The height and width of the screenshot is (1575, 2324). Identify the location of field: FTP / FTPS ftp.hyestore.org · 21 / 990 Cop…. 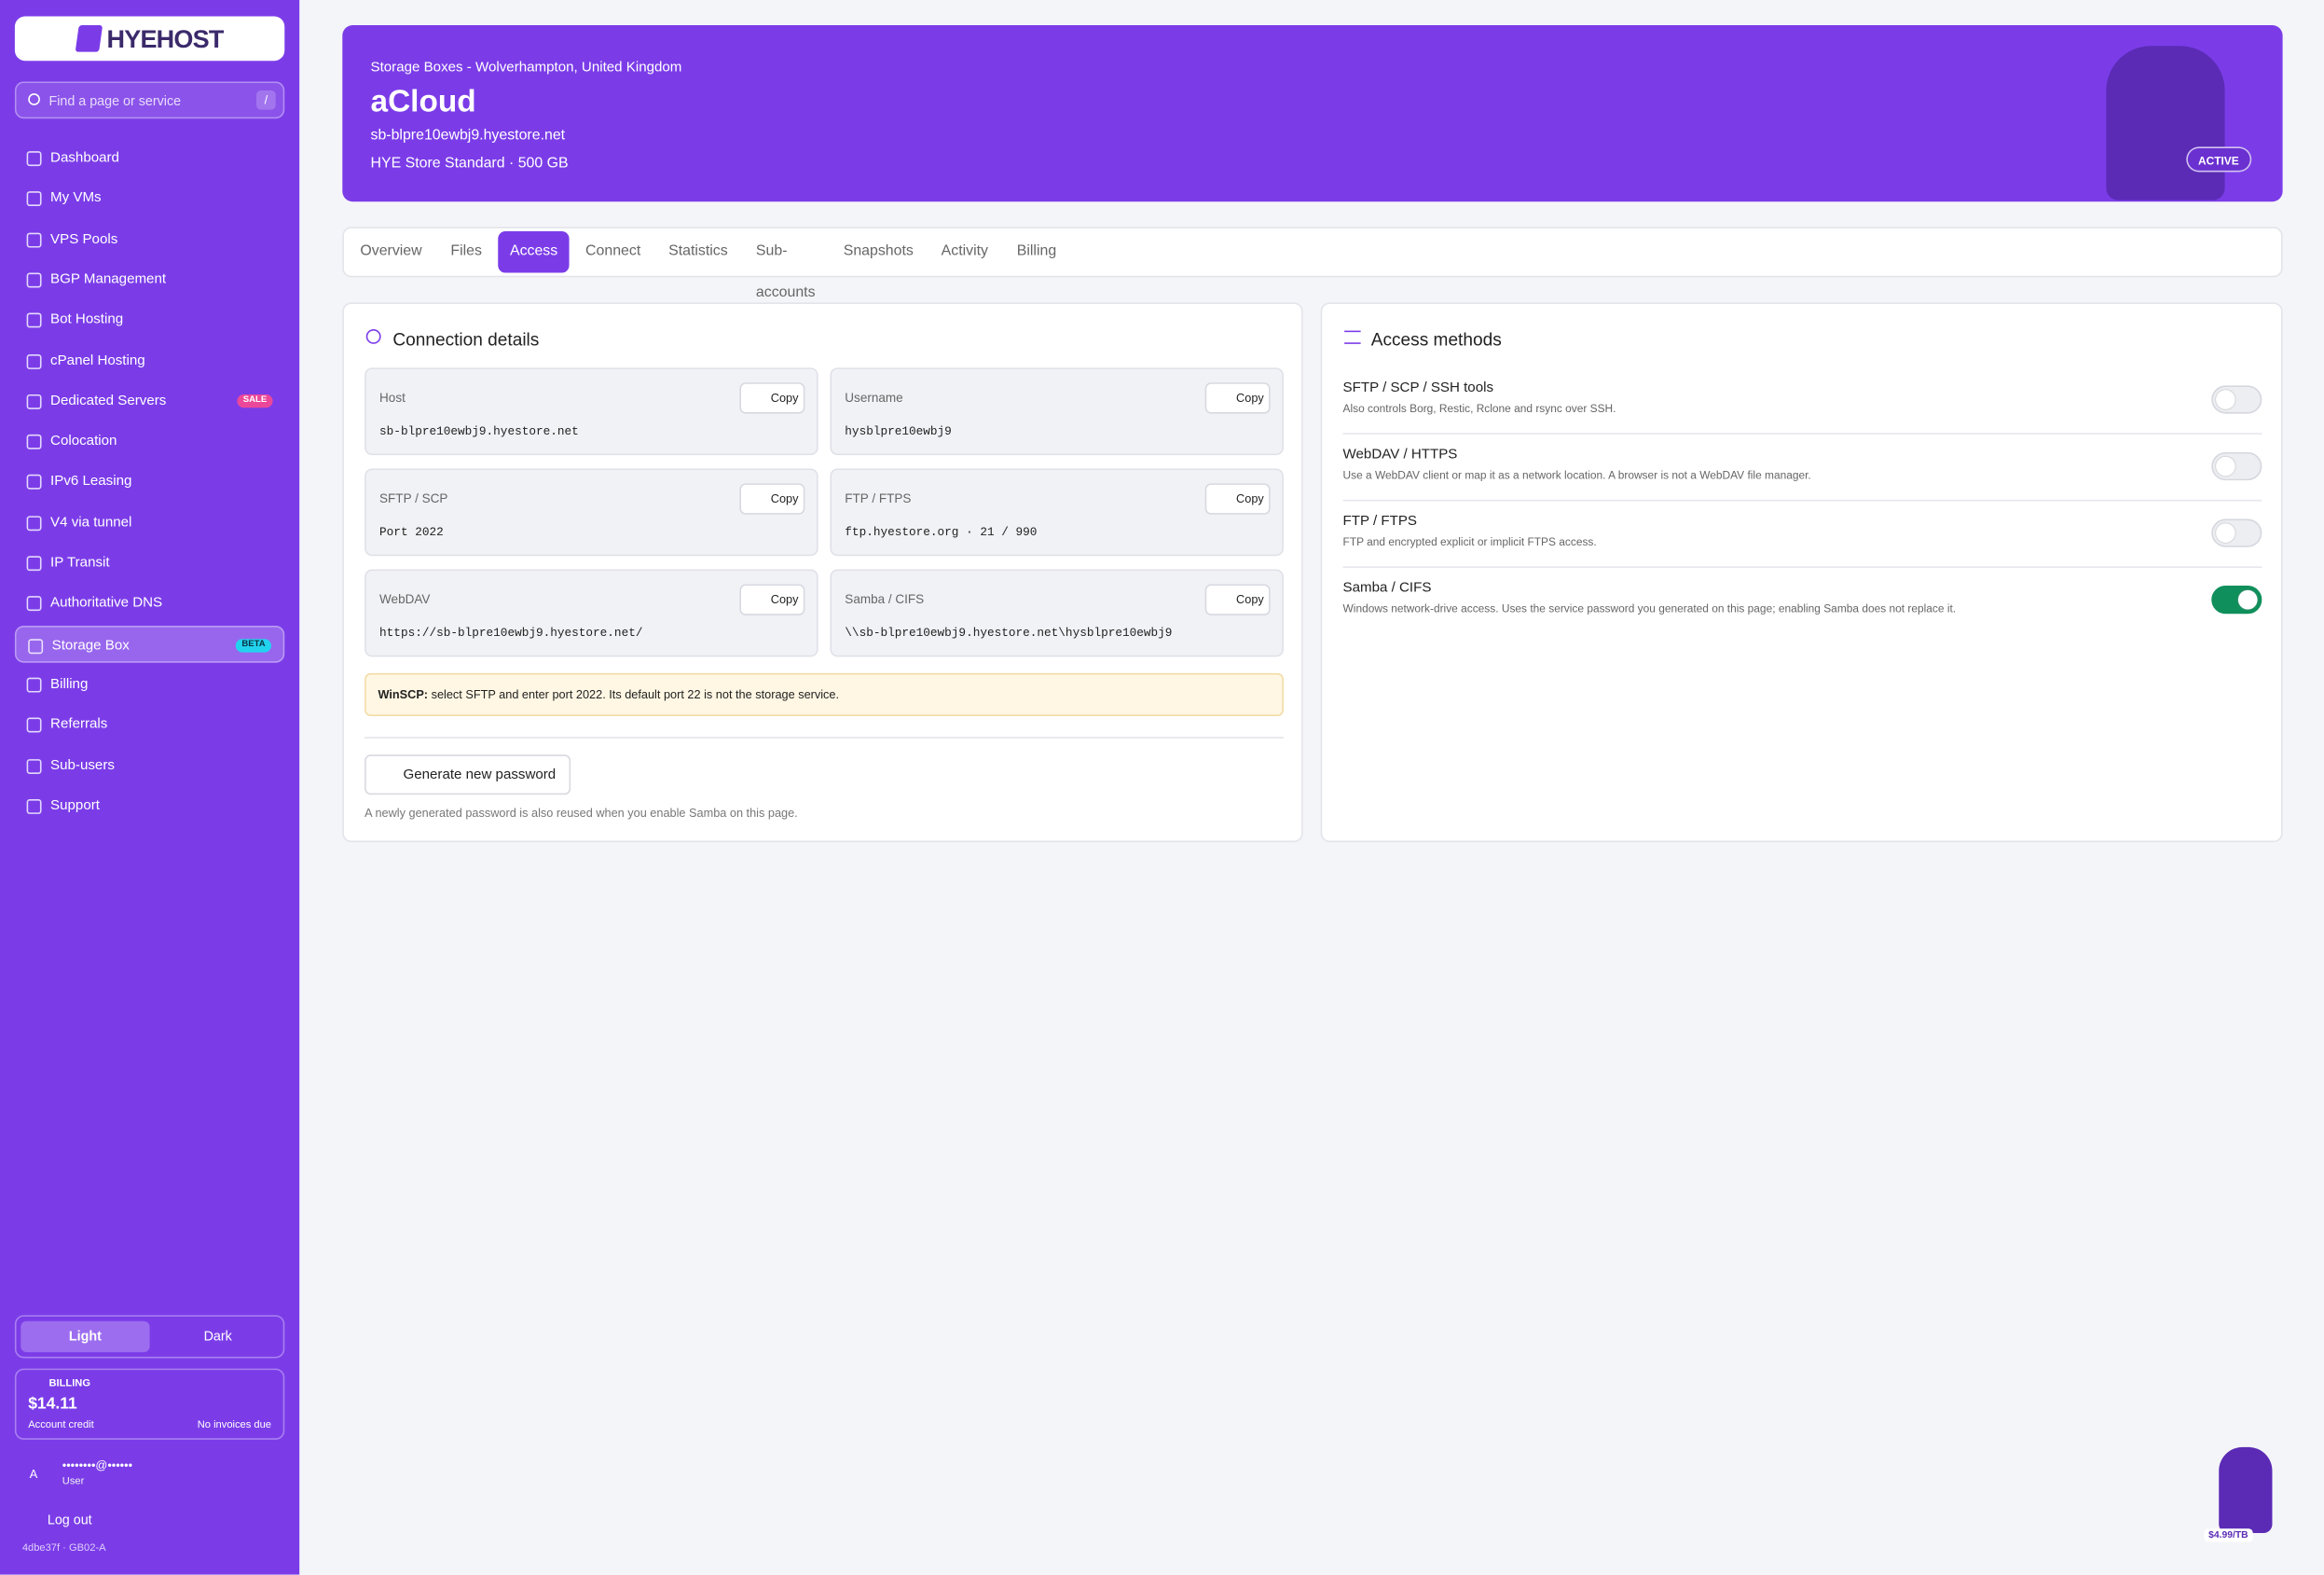
(1057, 512).